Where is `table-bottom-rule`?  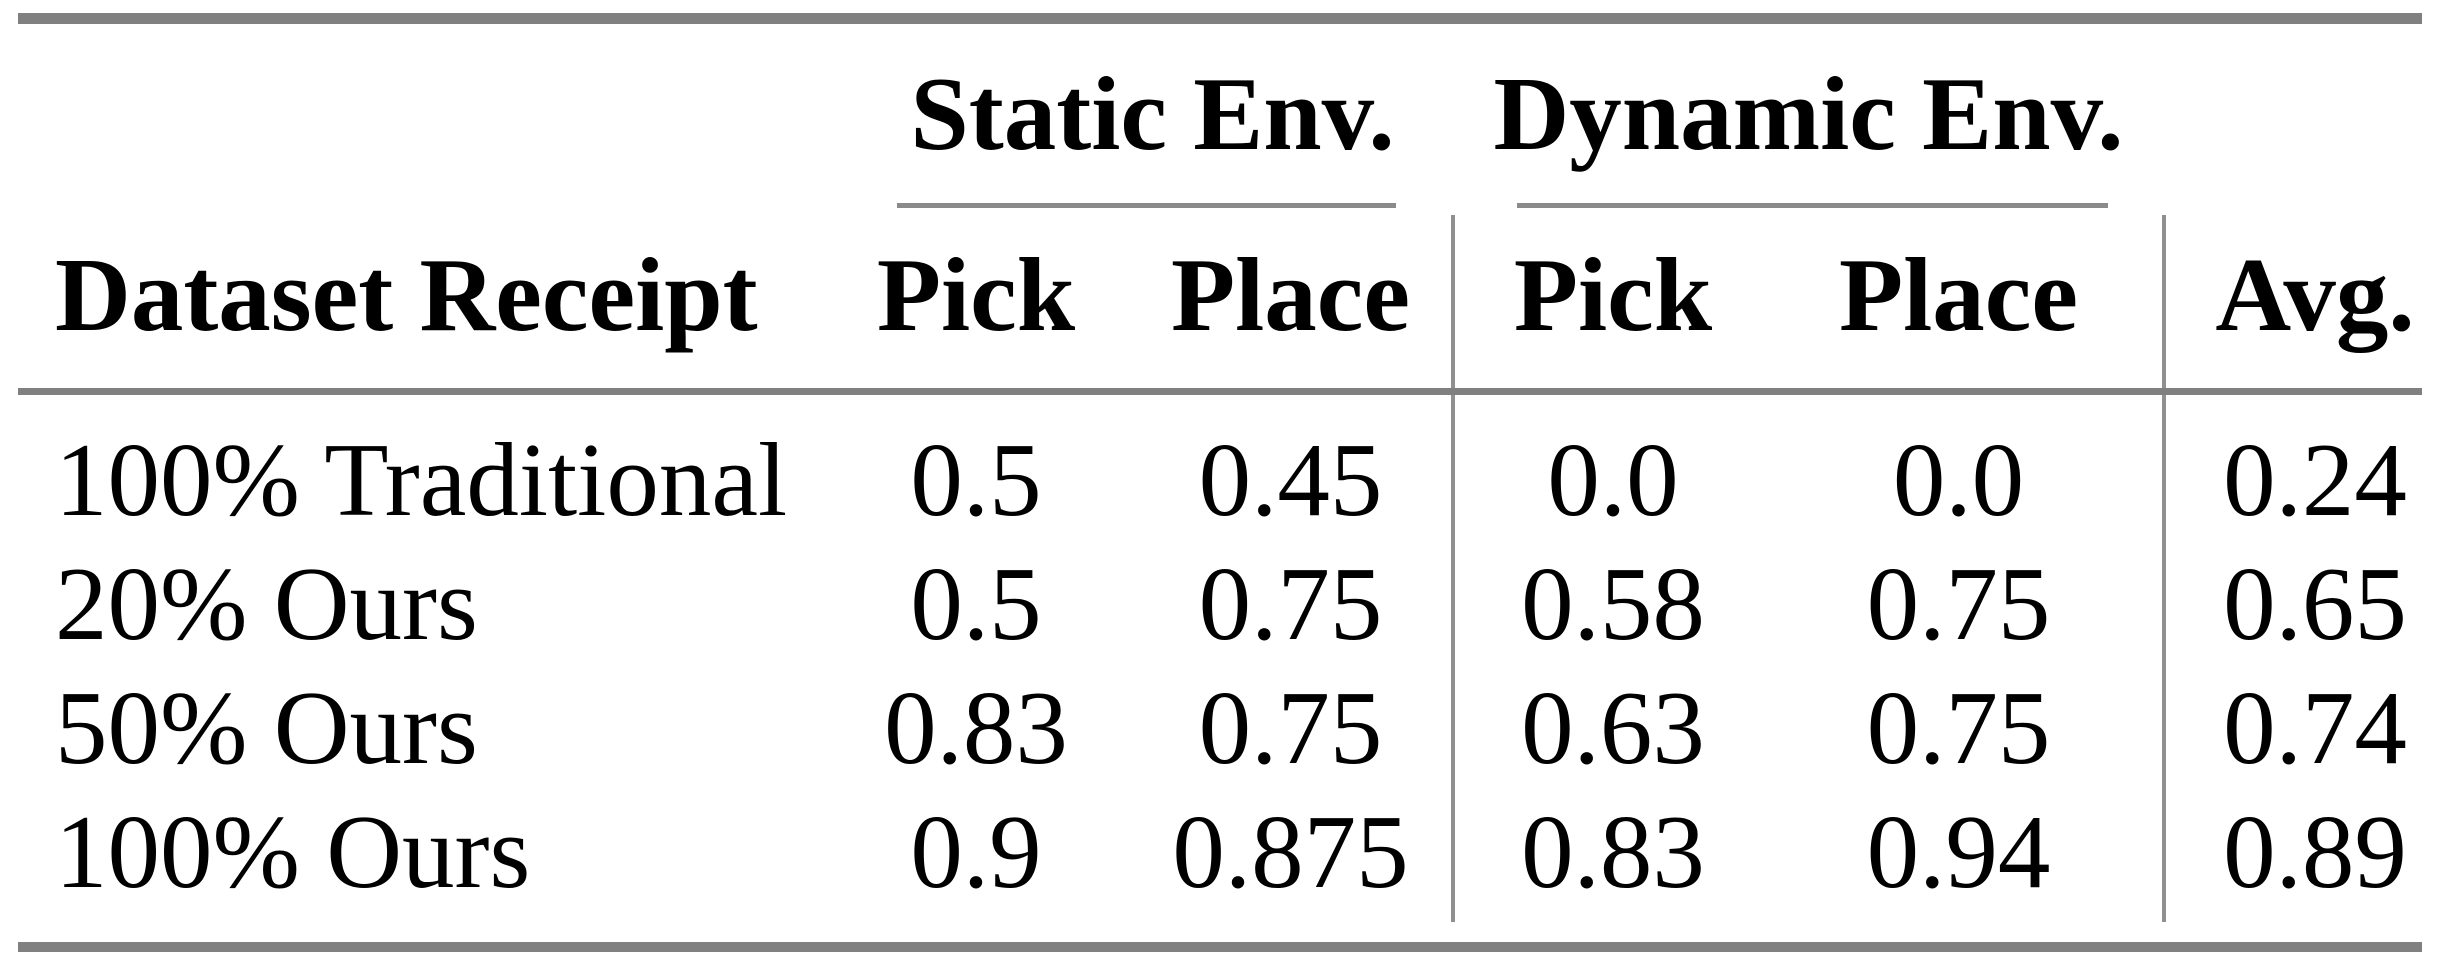
table-bottom-rule is located at coordinates (1220, 947).